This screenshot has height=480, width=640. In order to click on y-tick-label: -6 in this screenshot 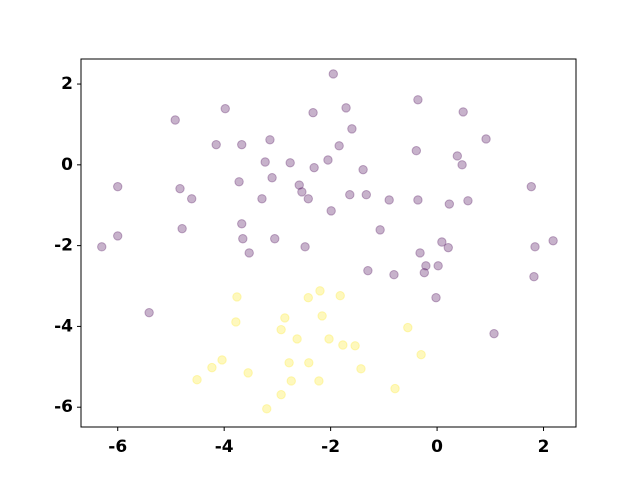, I will do `click(63, 407)`.